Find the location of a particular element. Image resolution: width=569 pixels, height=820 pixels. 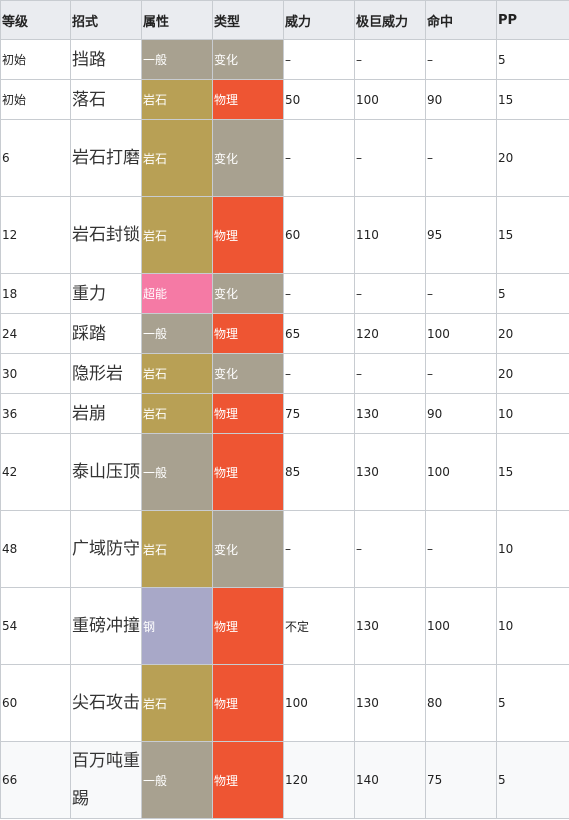

pp-cell: 15 is located at coordinates (532, 472).